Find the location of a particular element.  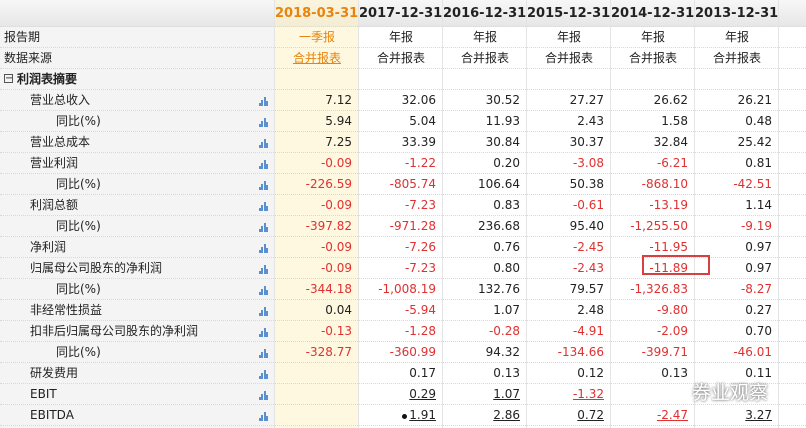

section-title: 利润表摘要 is located at coordinates (47, 79).